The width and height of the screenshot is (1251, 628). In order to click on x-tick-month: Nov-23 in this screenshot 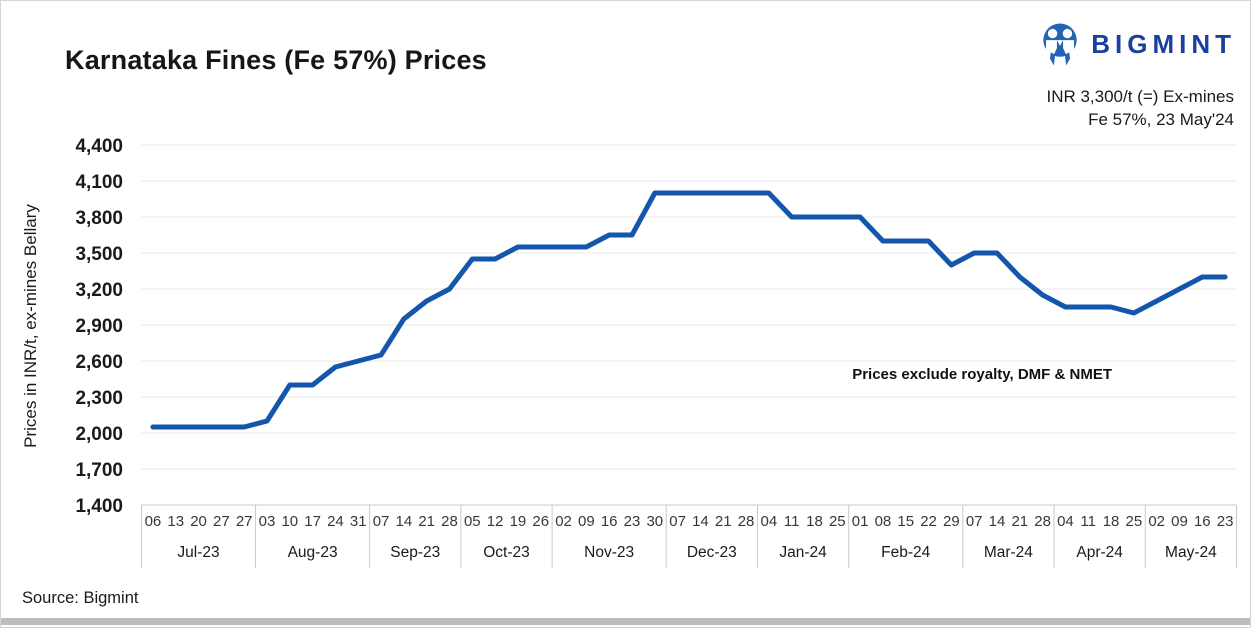, I will do `click(609, 552)`.